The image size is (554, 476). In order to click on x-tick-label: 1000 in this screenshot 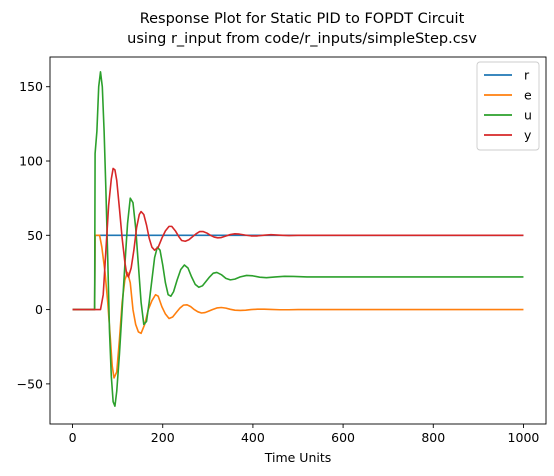, I will do `click(524, 437)`.